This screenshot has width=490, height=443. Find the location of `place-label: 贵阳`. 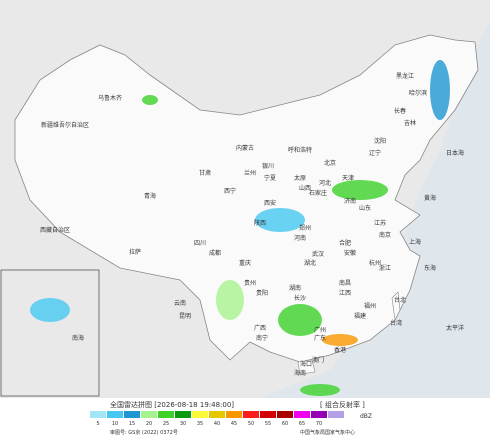

place-label: 贵阳 is located at coordinates (262, 293).